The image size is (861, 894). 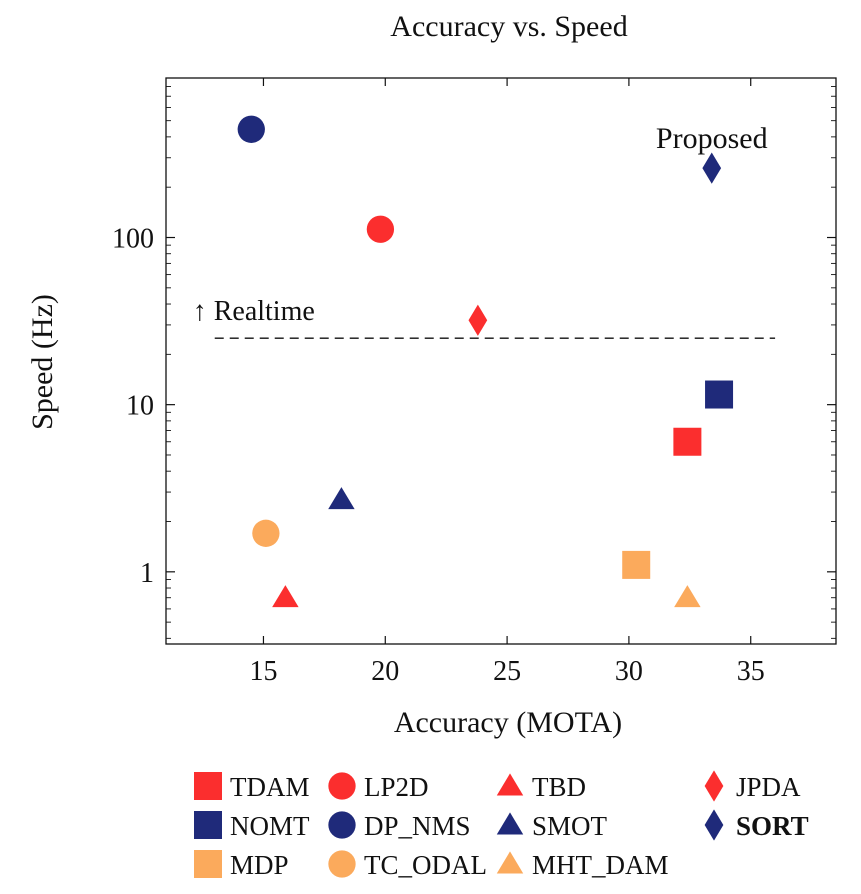 I want to click on chart-title: Accuracy vs. Speed, so click(x=508, y=26).